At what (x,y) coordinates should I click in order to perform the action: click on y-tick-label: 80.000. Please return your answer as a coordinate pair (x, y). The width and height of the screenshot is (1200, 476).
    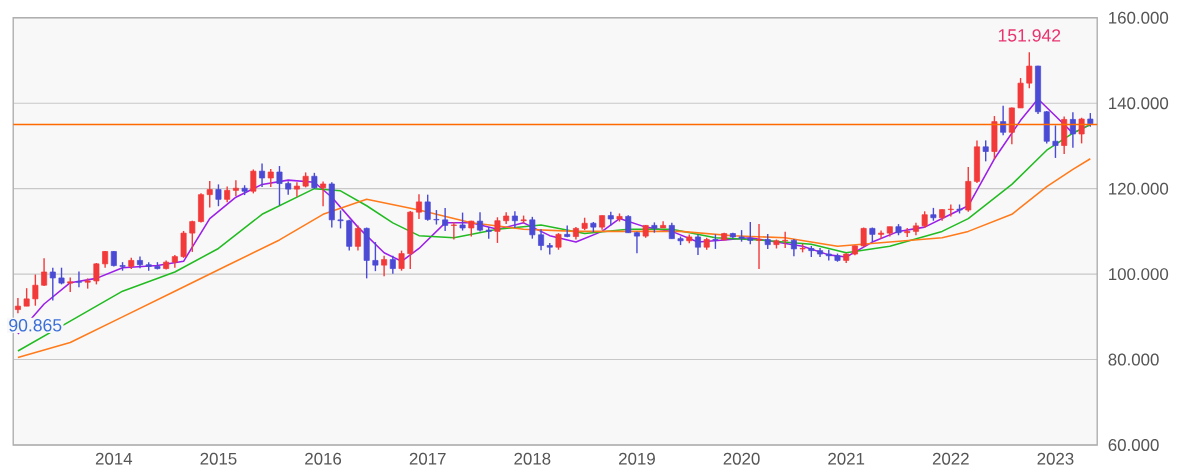
    Looking at the image, I should click on (1133, 359).